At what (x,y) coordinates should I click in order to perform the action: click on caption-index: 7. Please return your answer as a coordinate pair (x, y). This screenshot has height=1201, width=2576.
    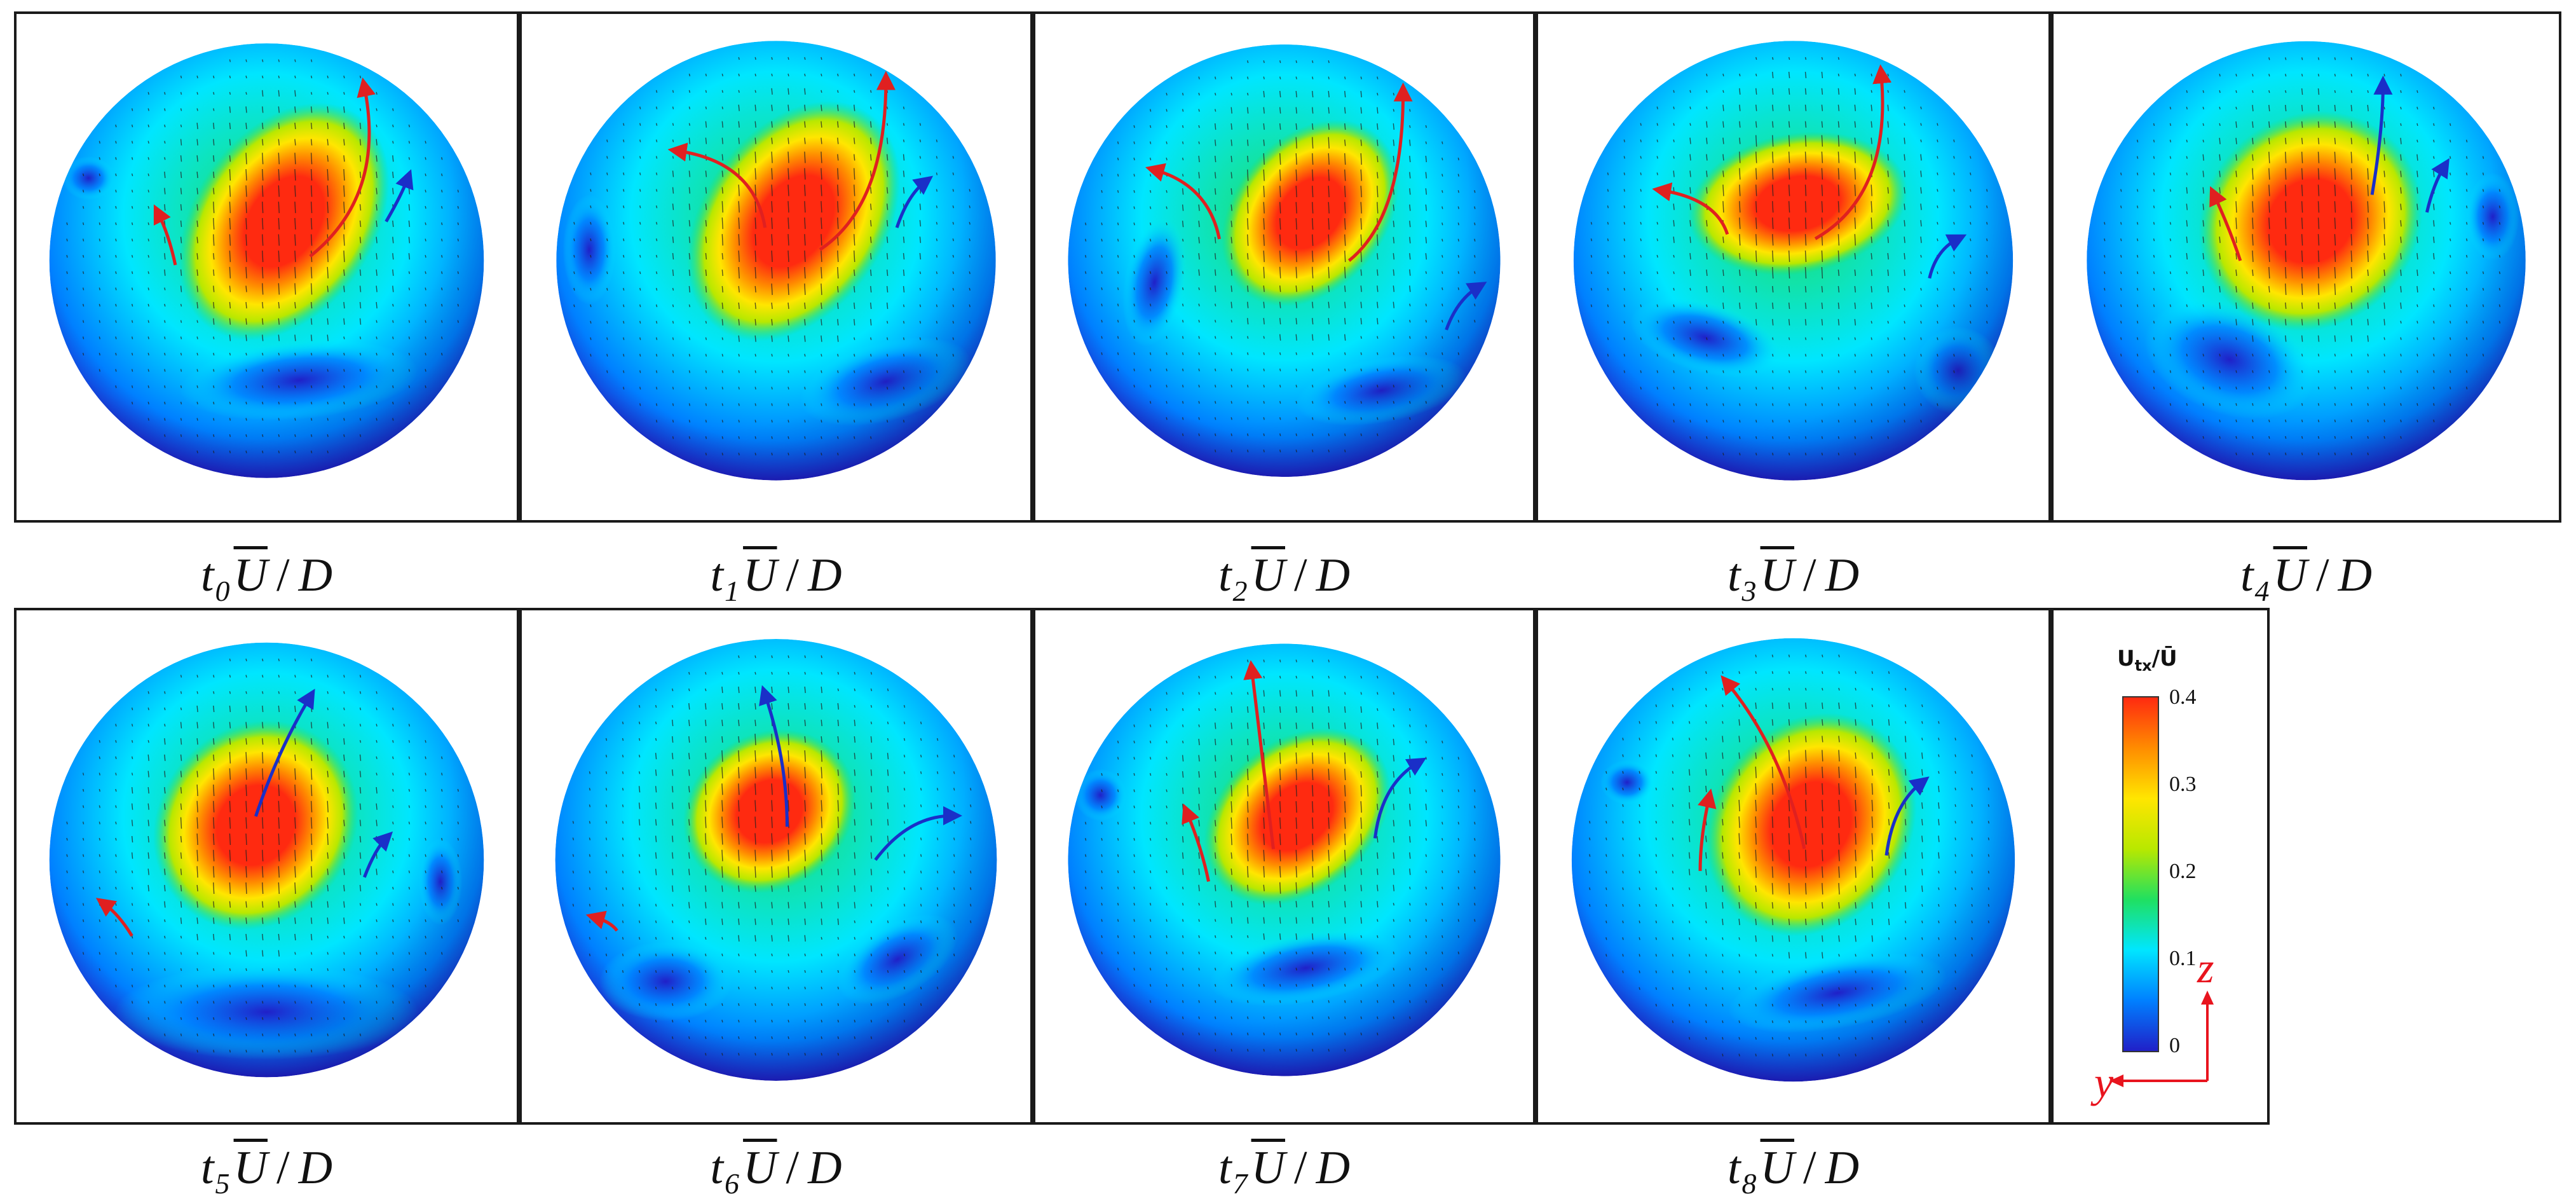
    Looking at the image, I should click on (1240, 1183).